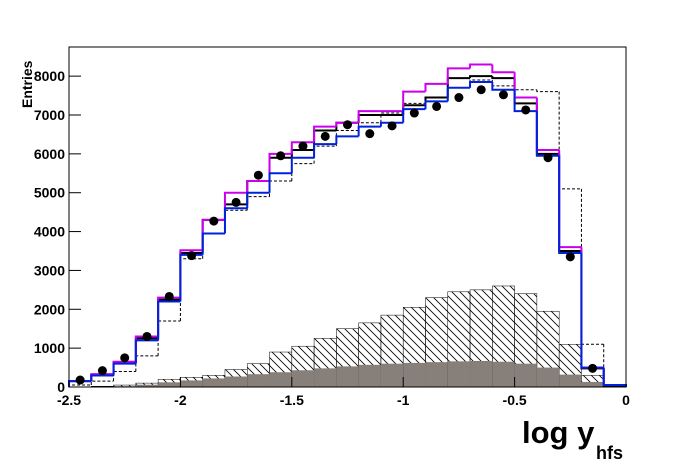  I want to click on y-tick-label: 0, so click(61, 387).